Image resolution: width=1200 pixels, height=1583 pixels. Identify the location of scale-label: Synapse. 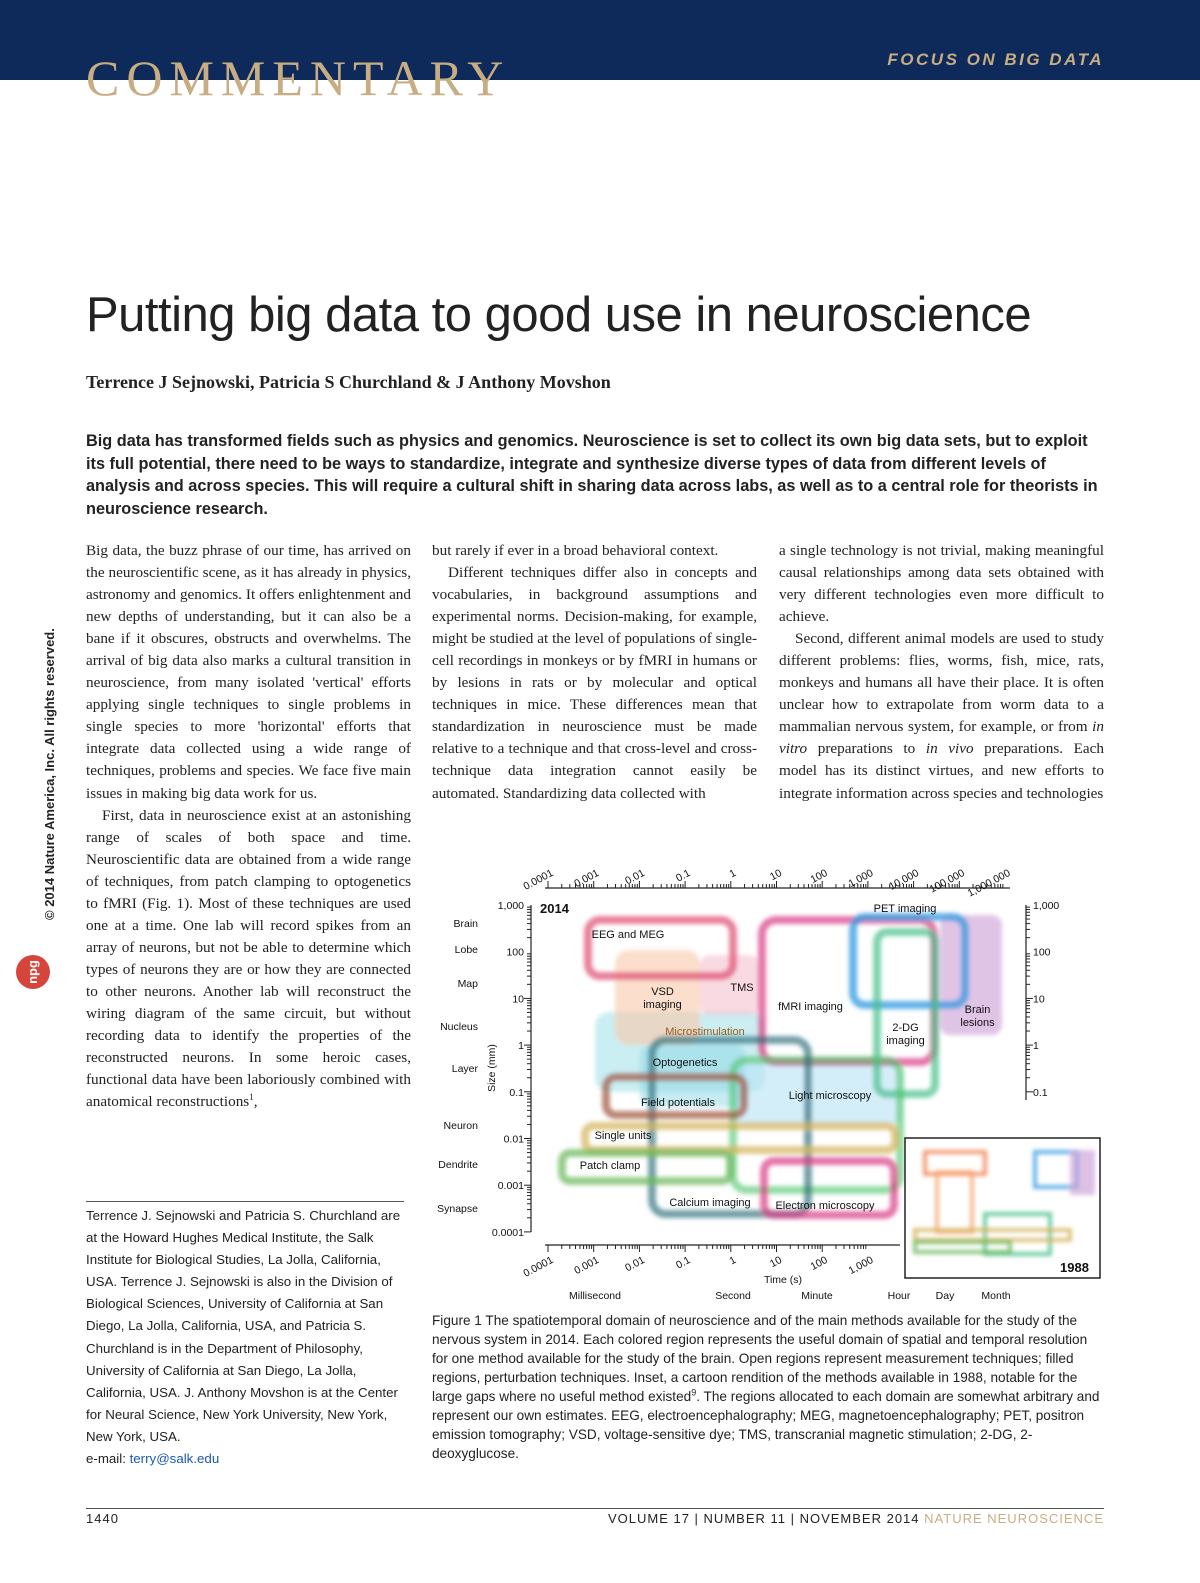
(457, 1209).